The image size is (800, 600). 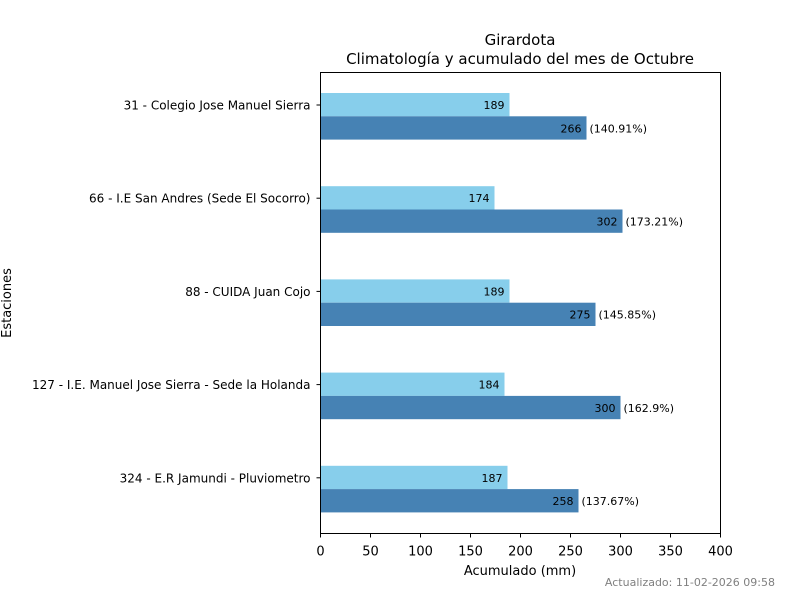 I want to click on data-label-climatologia: 184, so click(x=489, y=385).